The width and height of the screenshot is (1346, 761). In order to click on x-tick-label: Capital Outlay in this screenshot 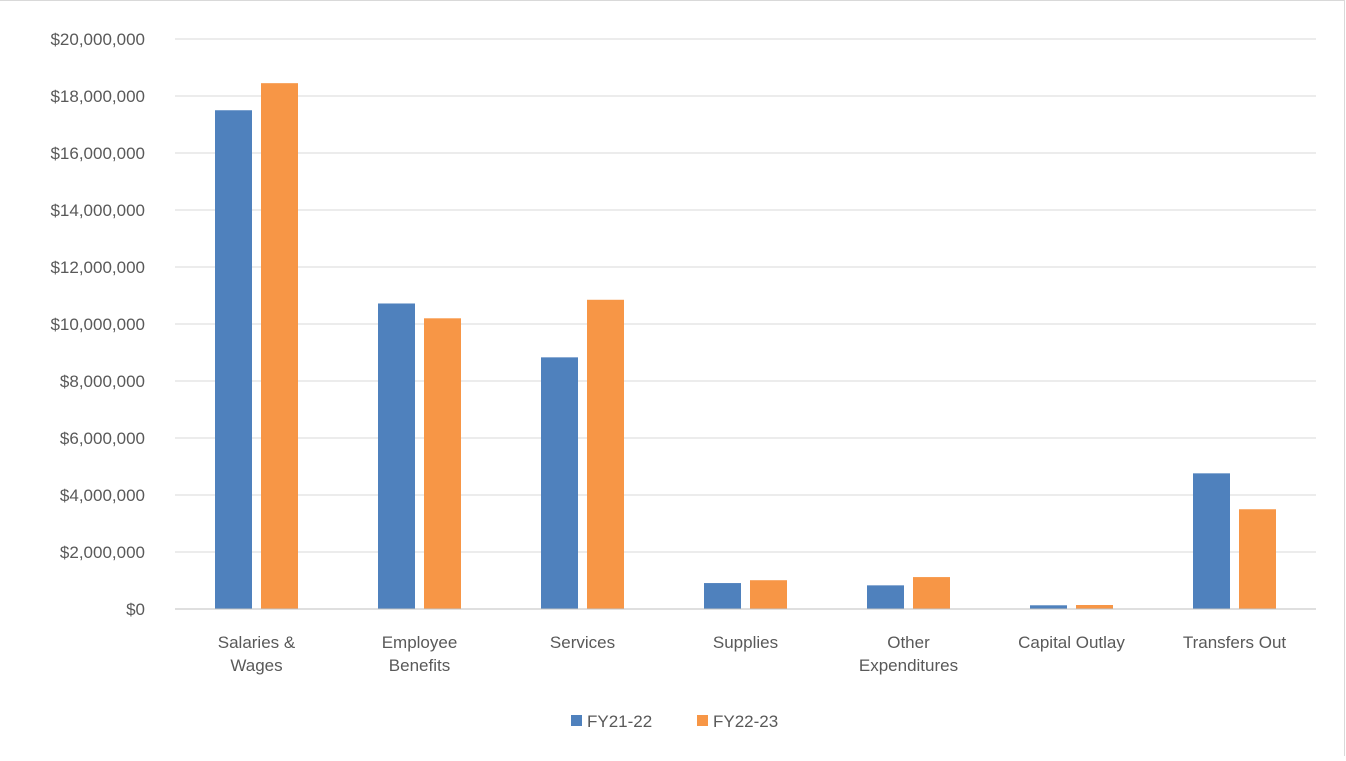, I will do `click(1071, 642)`.